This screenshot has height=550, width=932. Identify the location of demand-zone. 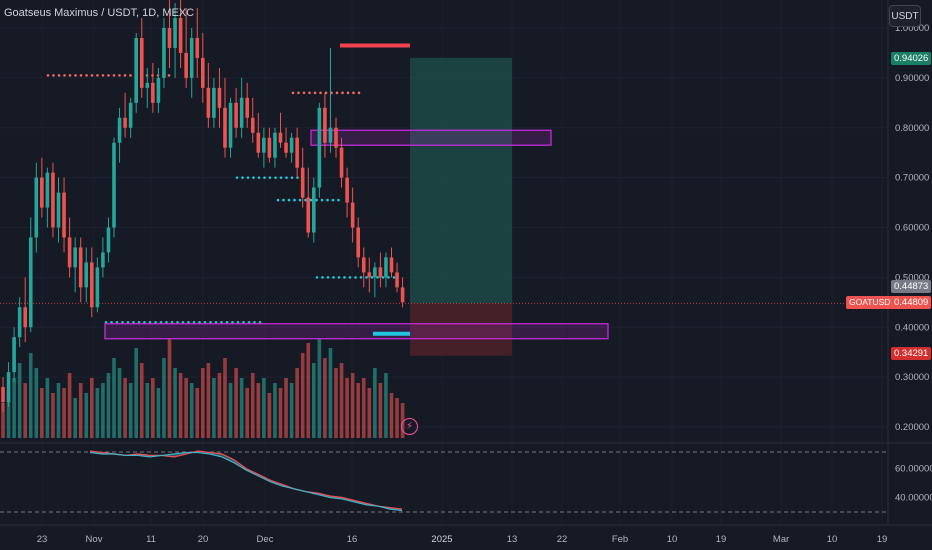
(356, 331).